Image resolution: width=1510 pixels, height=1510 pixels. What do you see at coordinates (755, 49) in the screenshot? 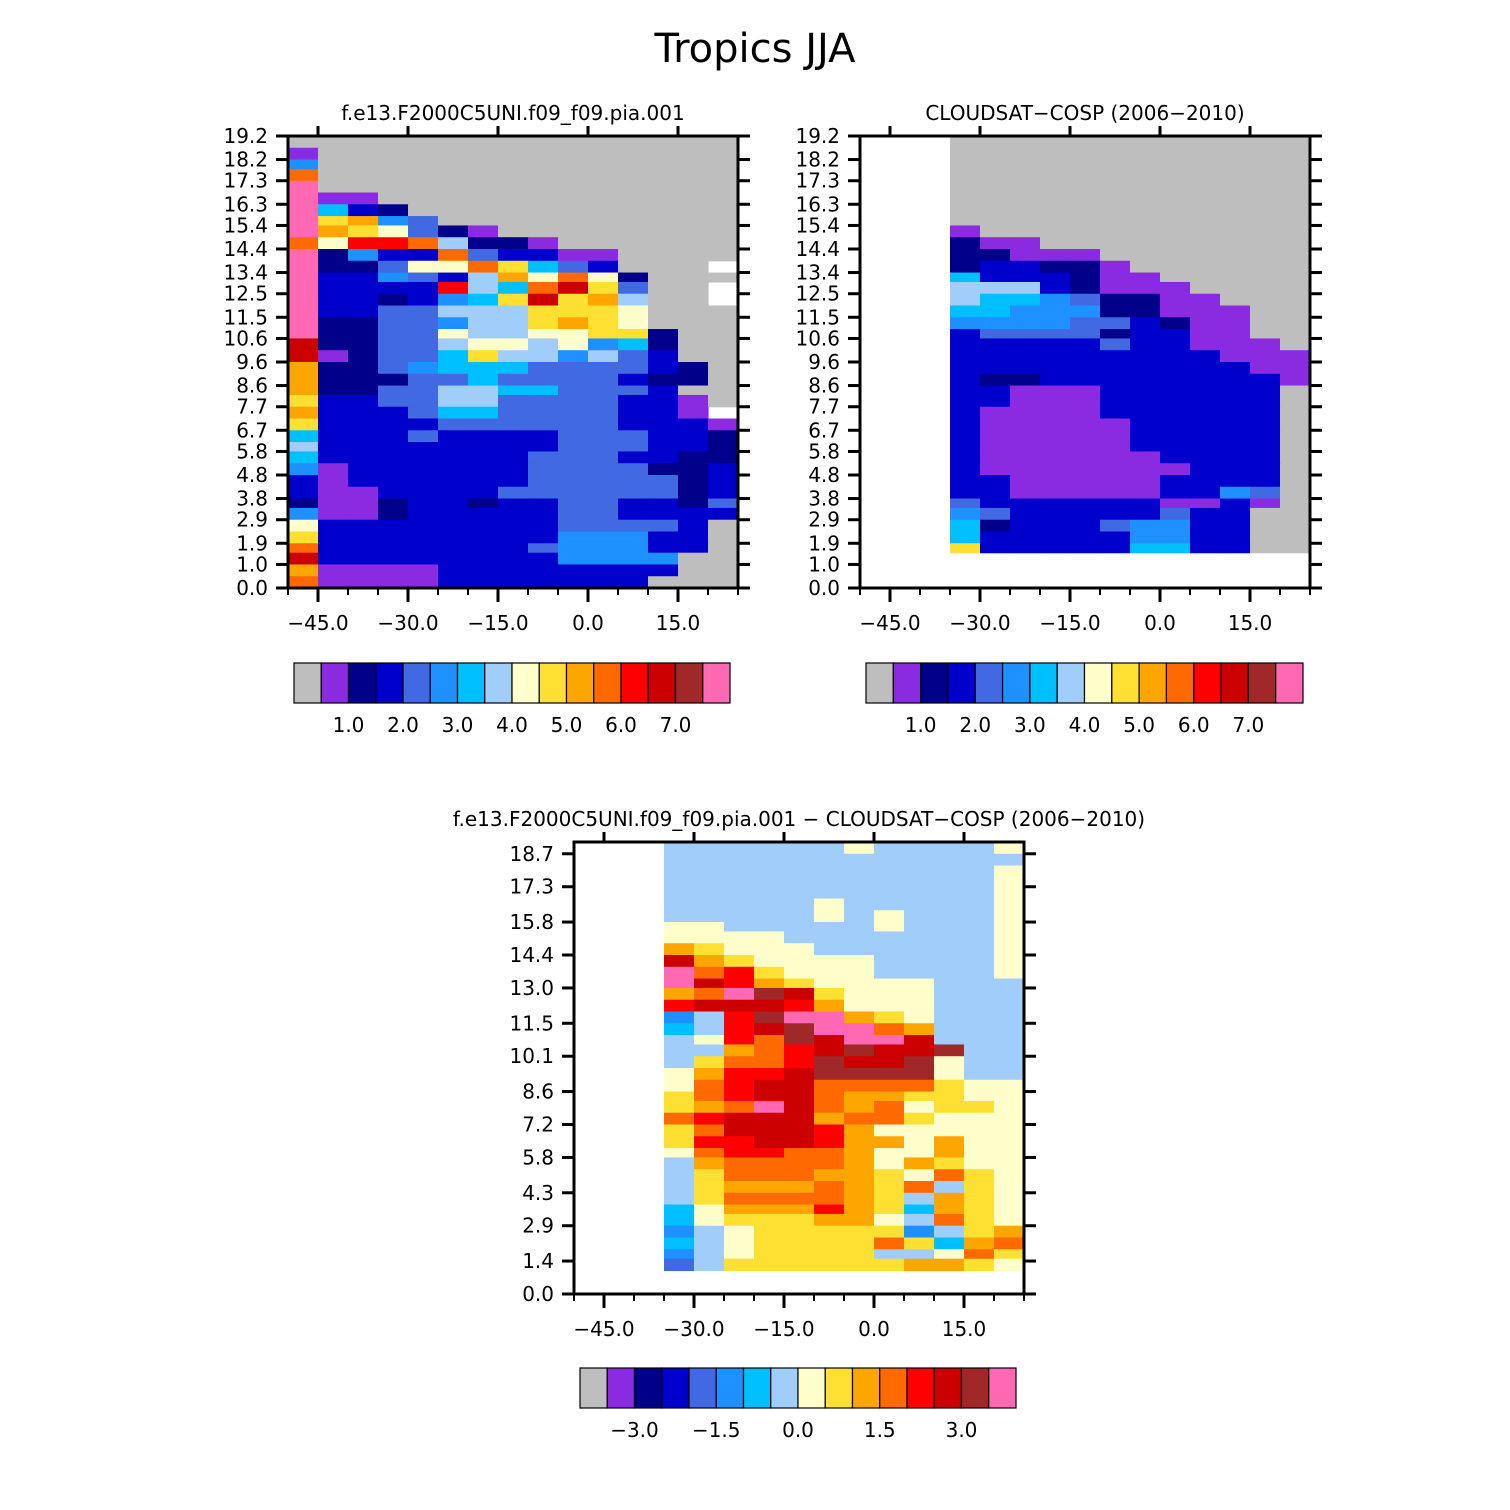
I see `page-title: Tropics JJA` at bounding box center [755, 49].